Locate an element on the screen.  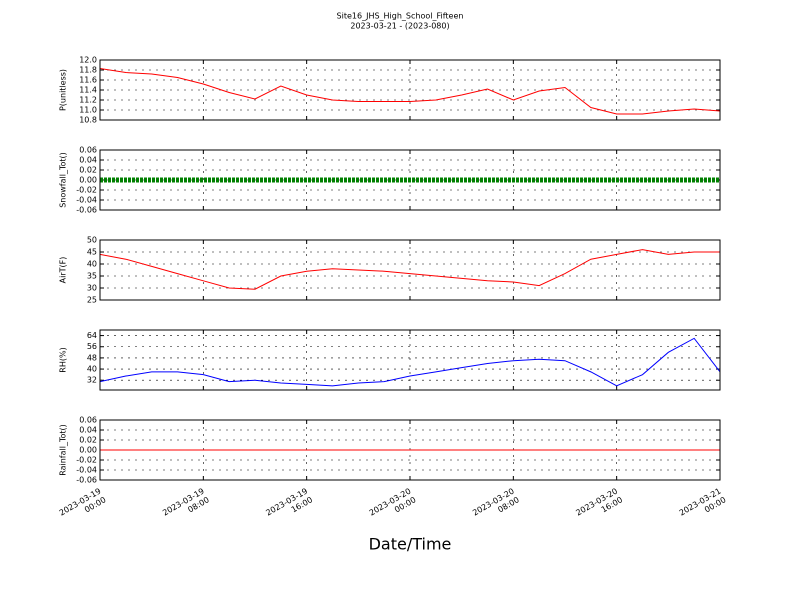
y-tick-label: 11.2 is located at coordinates (88, 100).